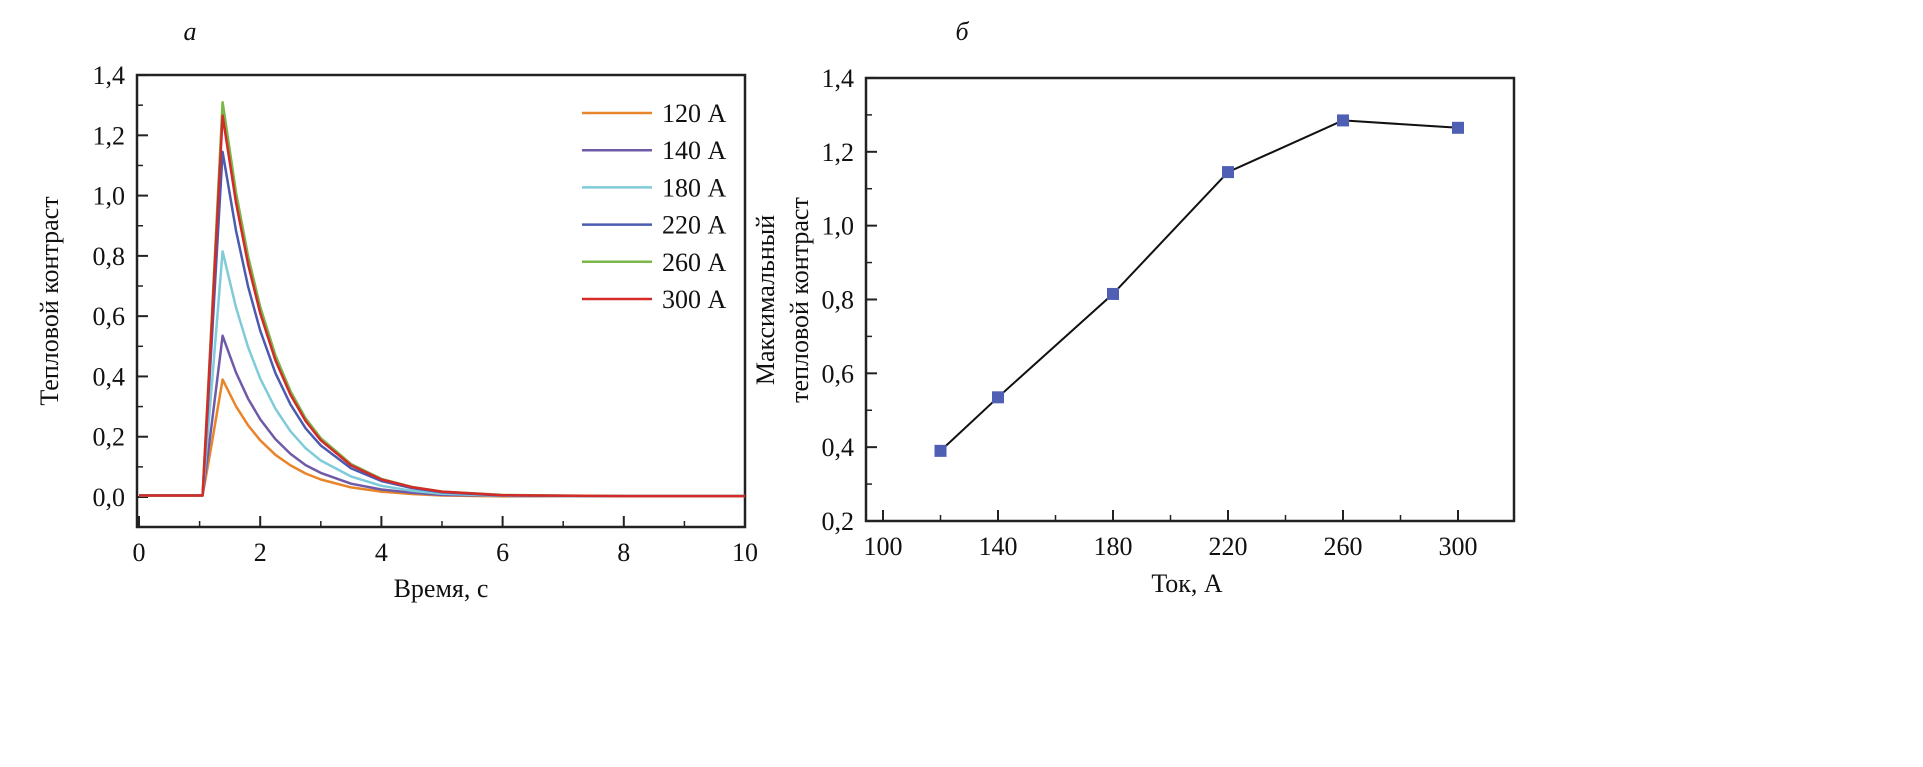 The width and height of the screenshot is (1923, 767). What do you see at coordinates (502, 552) in the screenshot?
I see `x-tick-label: 6` at bounding box center [502, 552].